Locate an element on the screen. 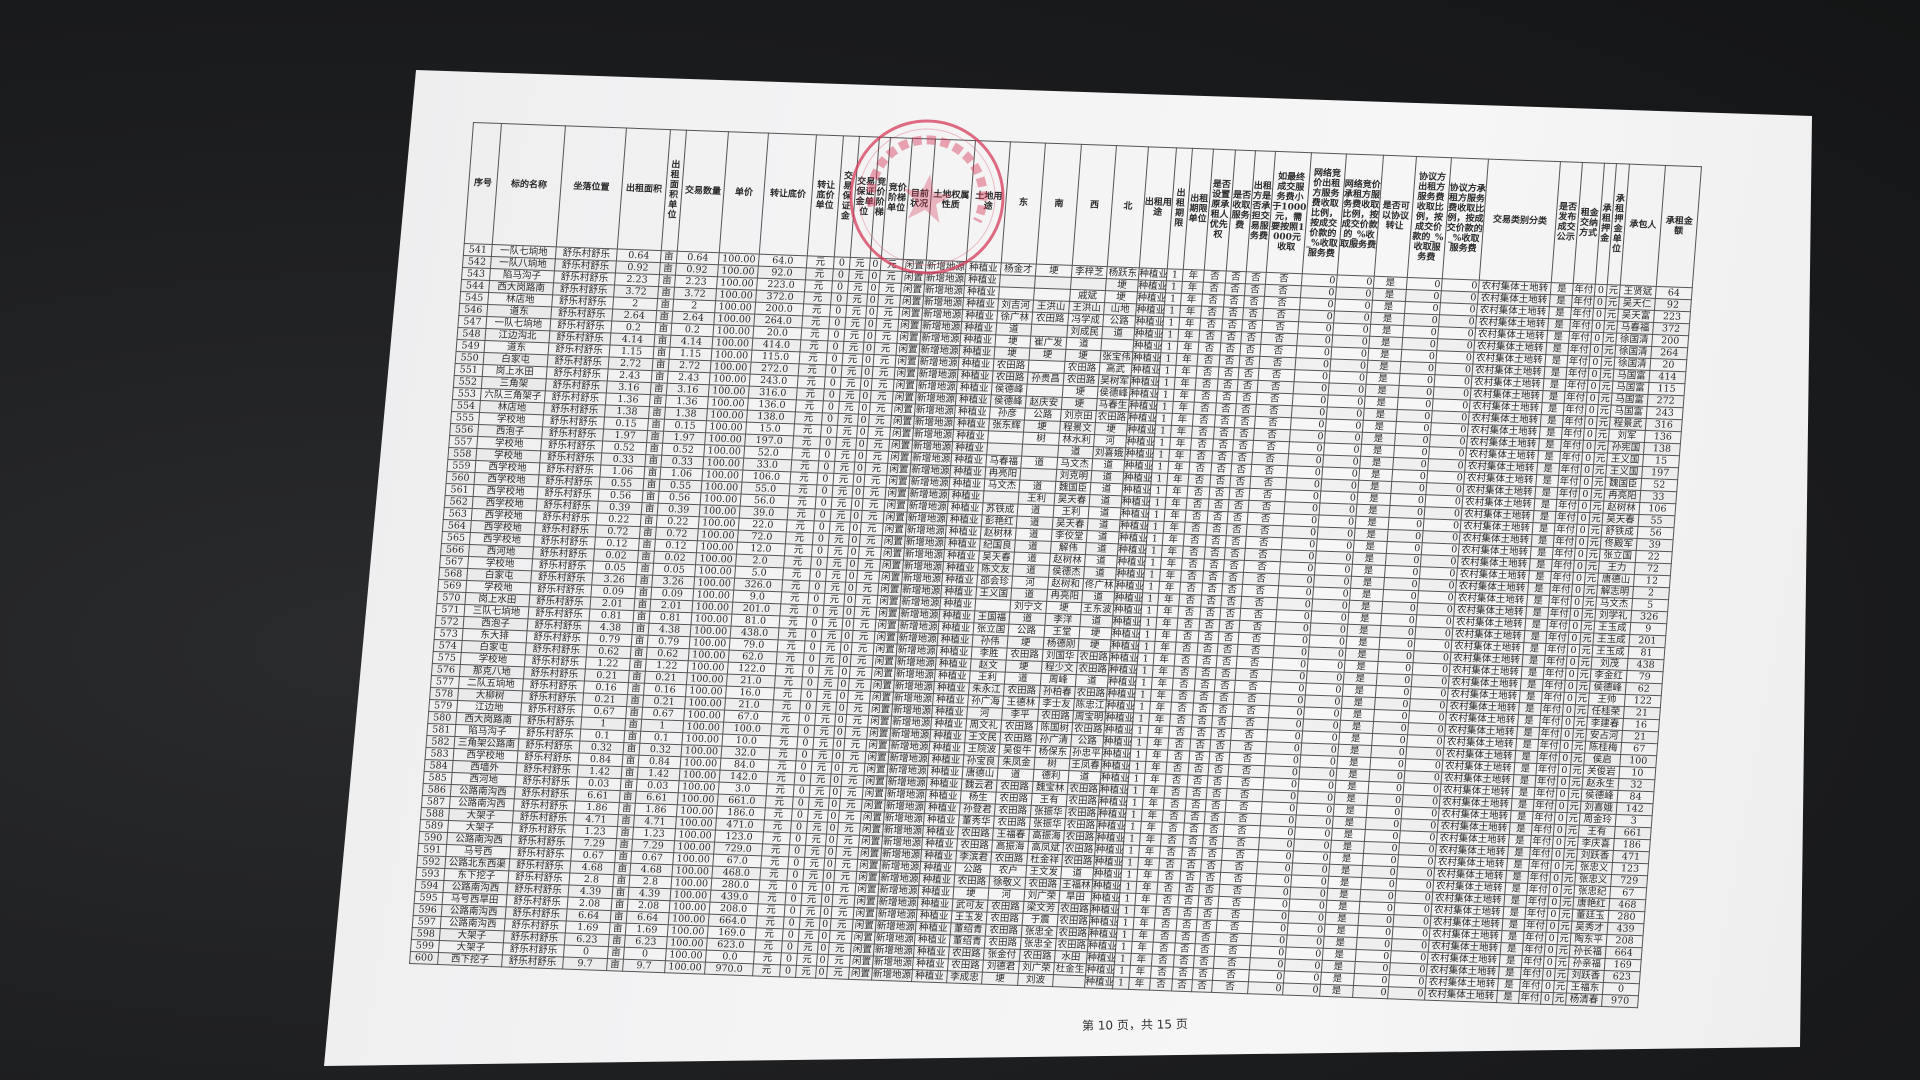 The height and width of the screenshot is (1080, 1920). table-cell: 程景武 is located at coordinates (1628, 424).